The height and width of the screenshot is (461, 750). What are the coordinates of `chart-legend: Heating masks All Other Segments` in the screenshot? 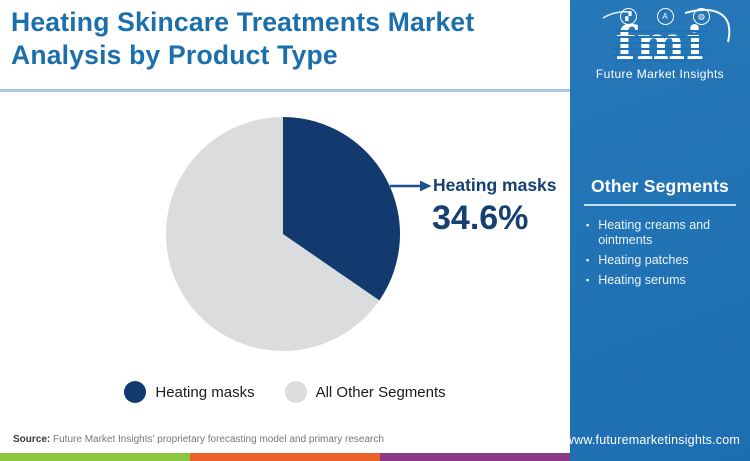 It's located at (285, 392).